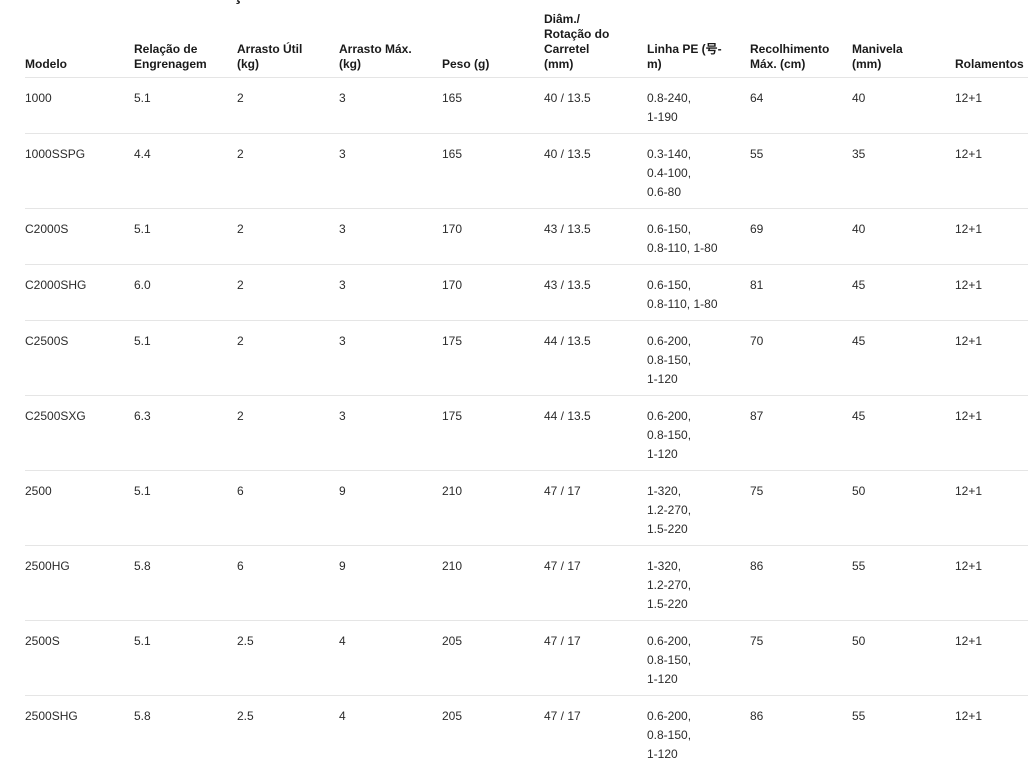  I want to click on column-header-handle: Manivela (mm), so click(903, 57).